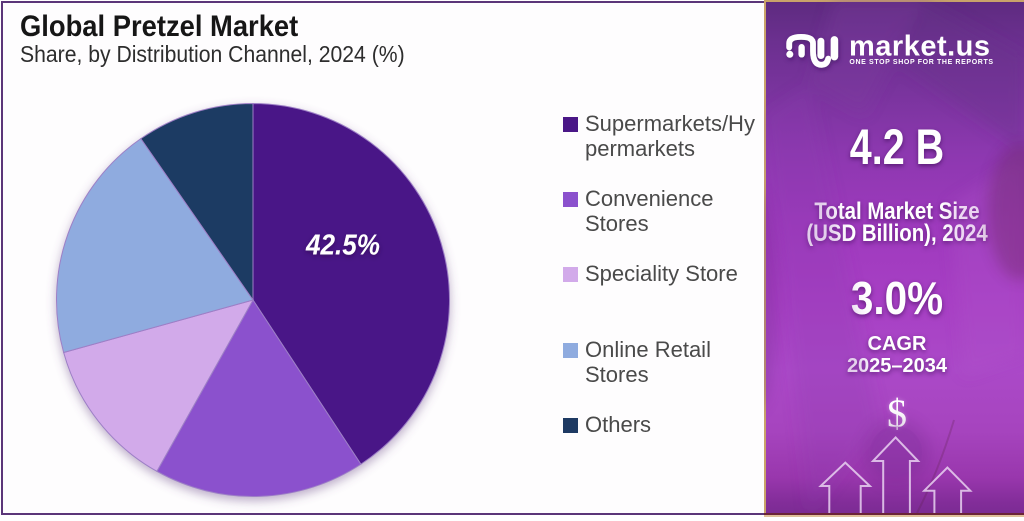  What do you see at coordinates (342, 246) in the screenshot?
I see `svg-text: 42.5%` at bounding box center [342, 246].